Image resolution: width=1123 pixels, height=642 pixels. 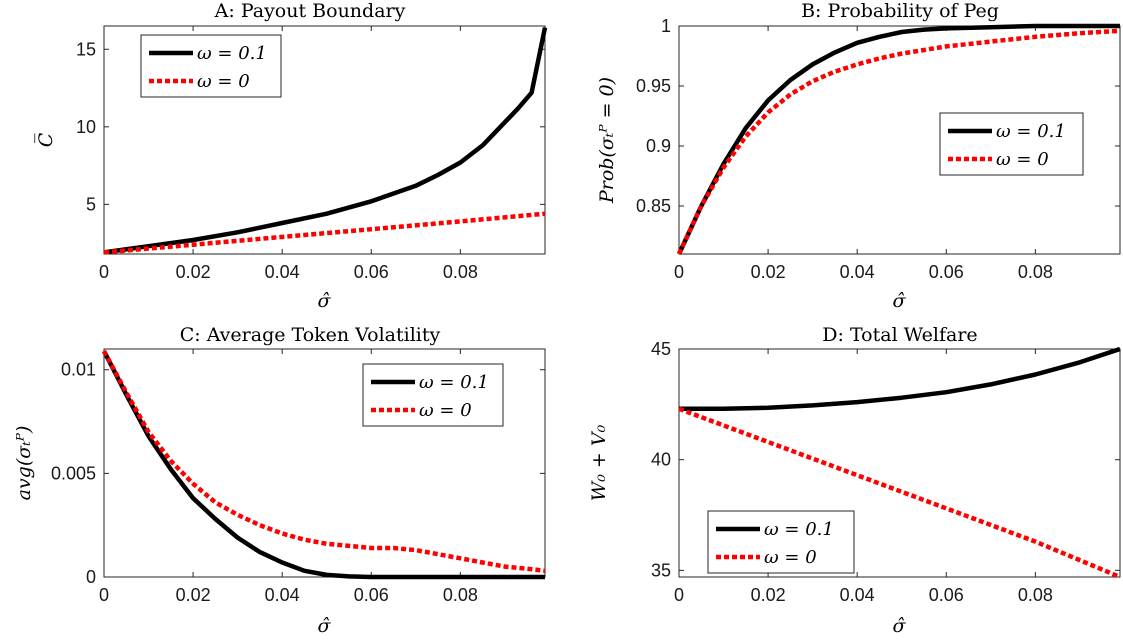 I want to click on y-tick-label: 45, so click(x=661, y=349).